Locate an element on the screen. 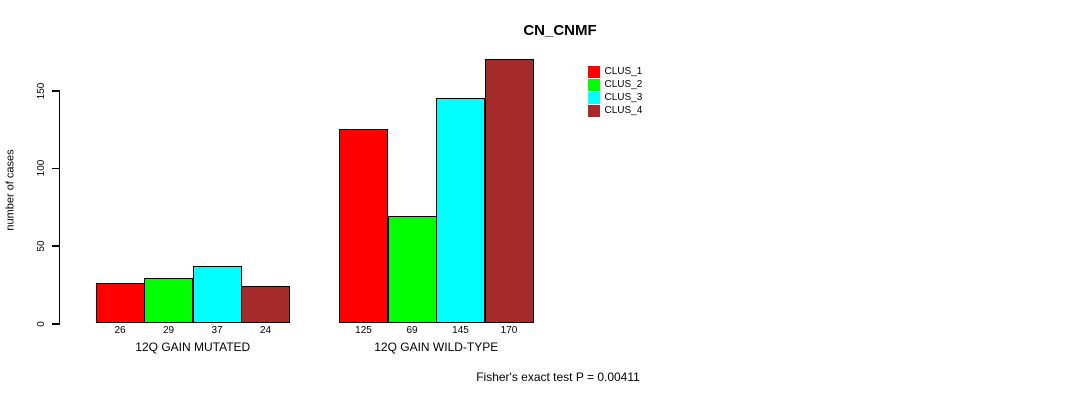 This screenshot has width=1090, height=400. y-axis-tick-label: 150 is located at coordinates (41, 90).